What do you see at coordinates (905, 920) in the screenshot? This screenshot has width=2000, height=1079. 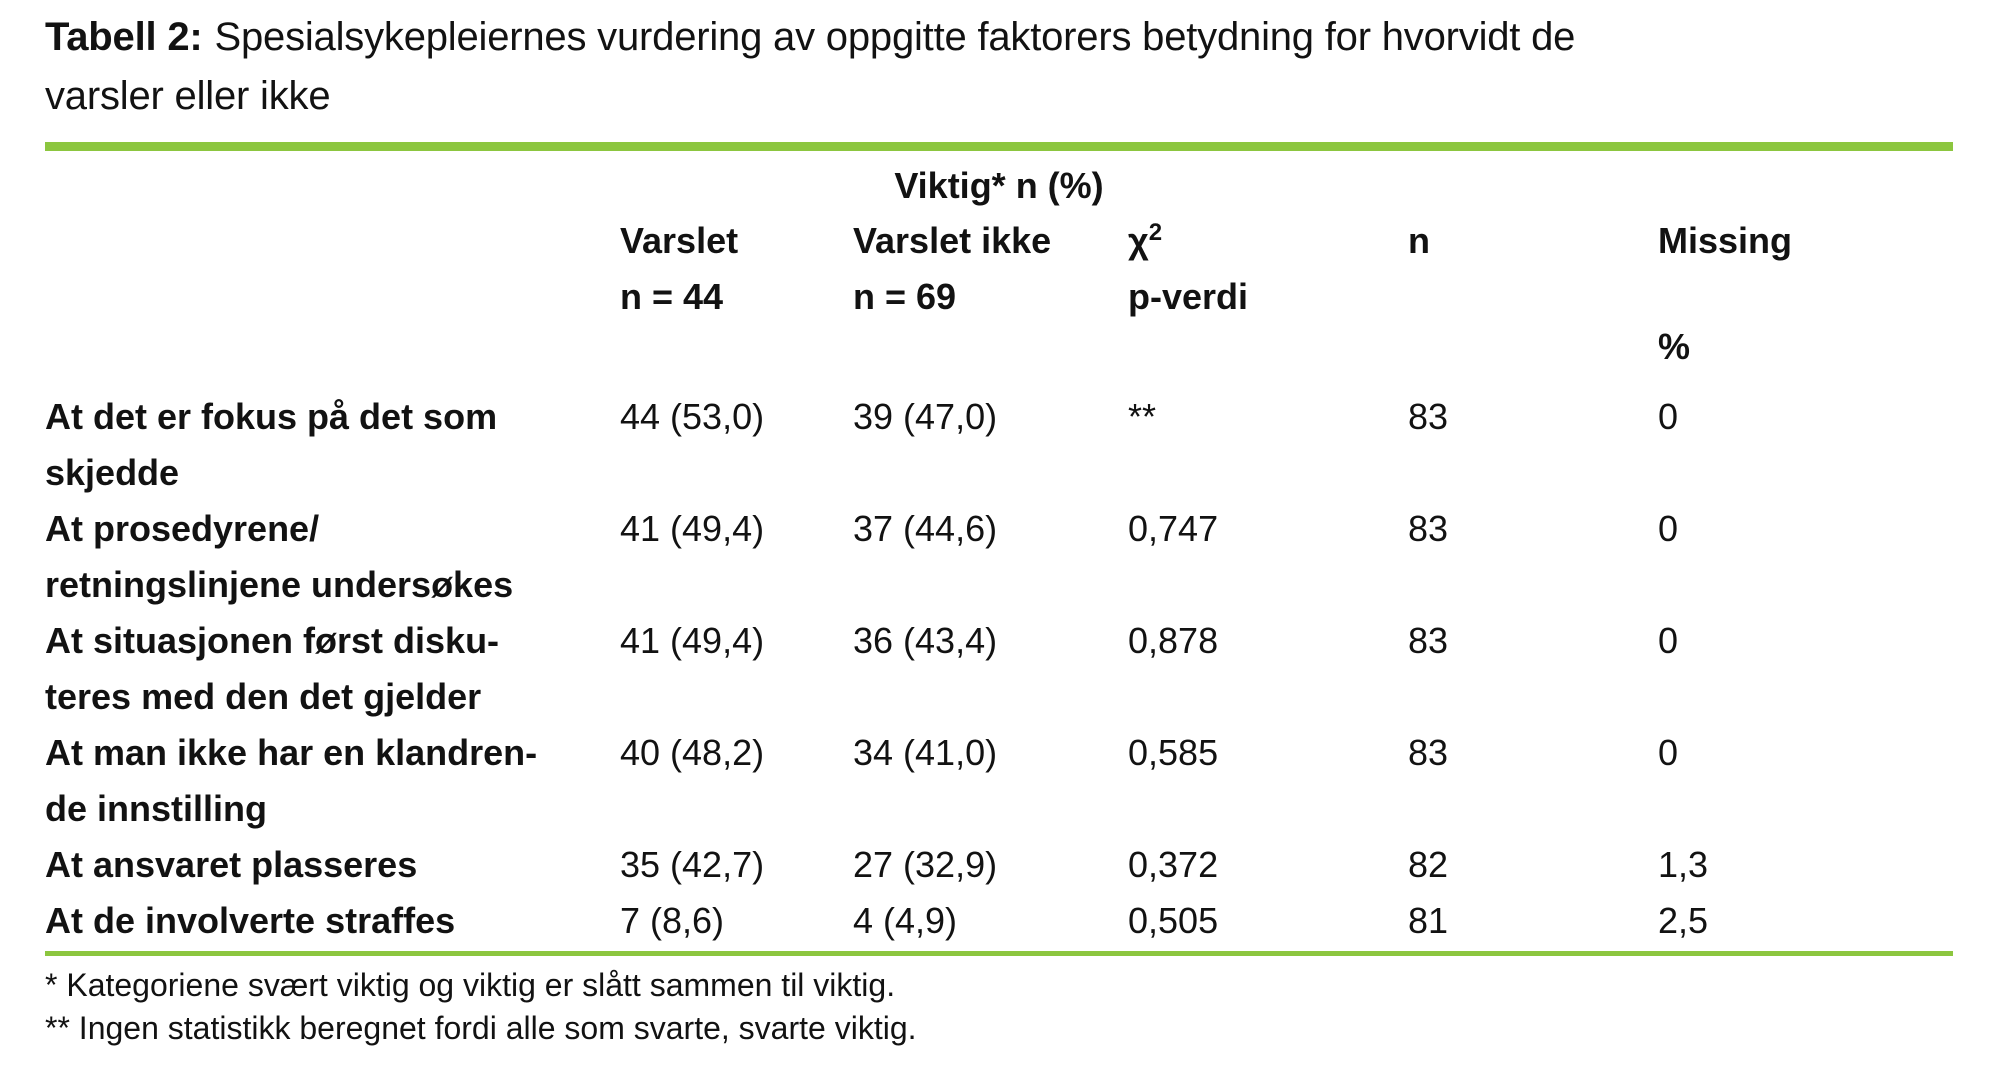 I see `cell-varslet-ikke: 4 (4,9)` at bounding box center [905, 920].